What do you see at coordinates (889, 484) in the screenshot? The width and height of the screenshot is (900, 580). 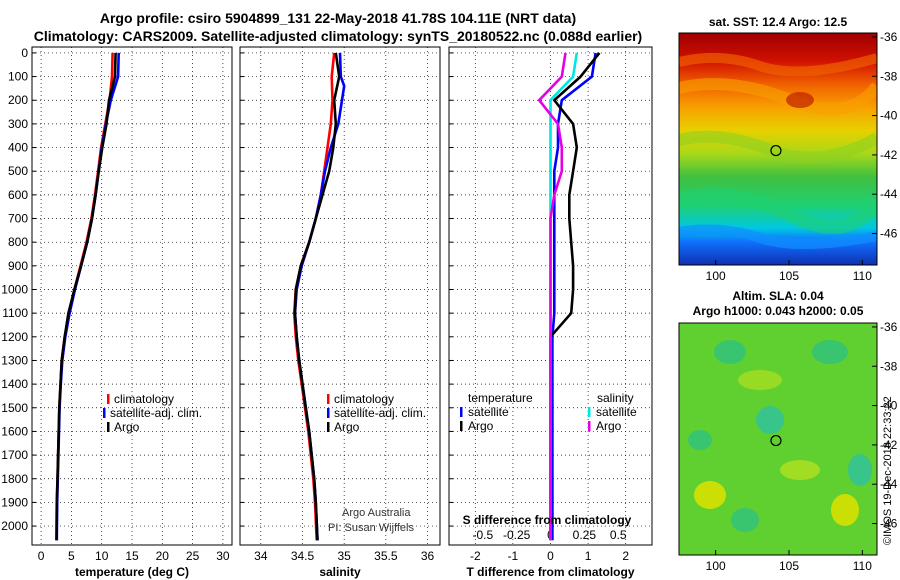 I see `map-y-tick-label: -44` at bounding box center [889, 484].